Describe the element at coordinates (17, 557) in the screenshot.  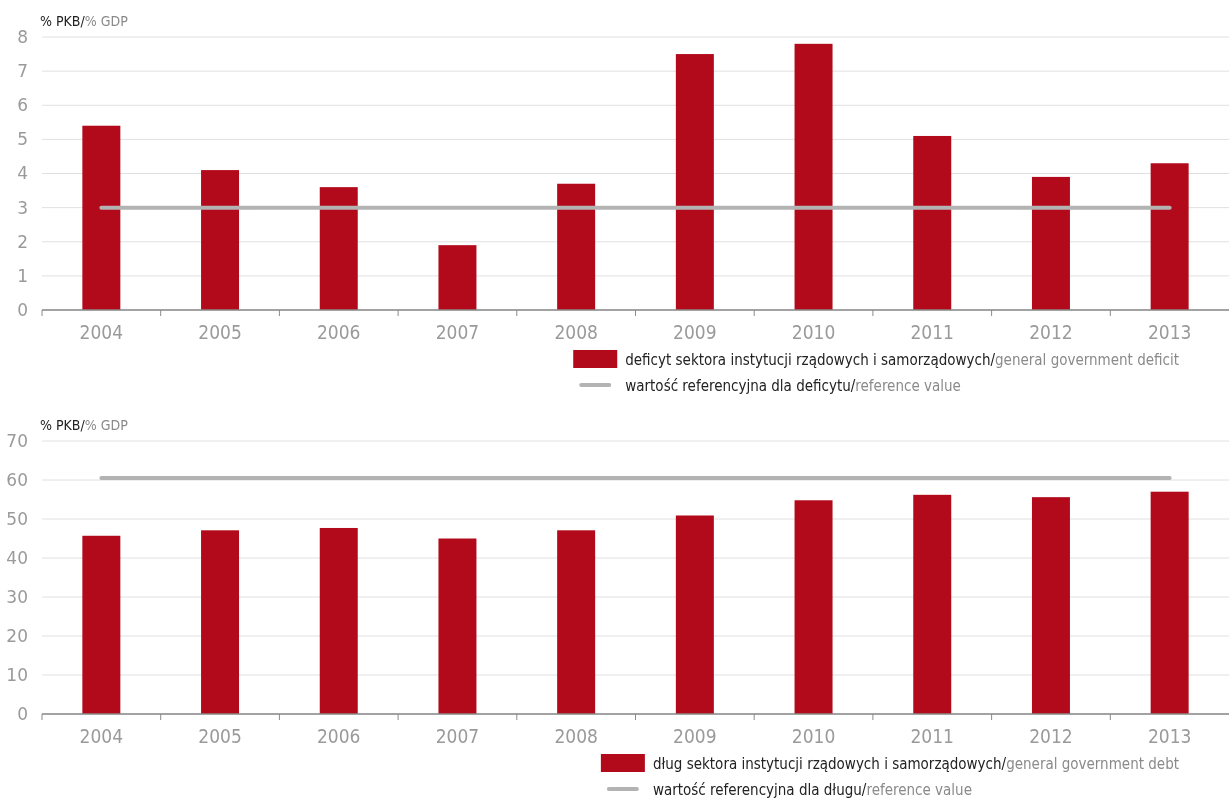
I see `y-tick-label: 40` at that location.